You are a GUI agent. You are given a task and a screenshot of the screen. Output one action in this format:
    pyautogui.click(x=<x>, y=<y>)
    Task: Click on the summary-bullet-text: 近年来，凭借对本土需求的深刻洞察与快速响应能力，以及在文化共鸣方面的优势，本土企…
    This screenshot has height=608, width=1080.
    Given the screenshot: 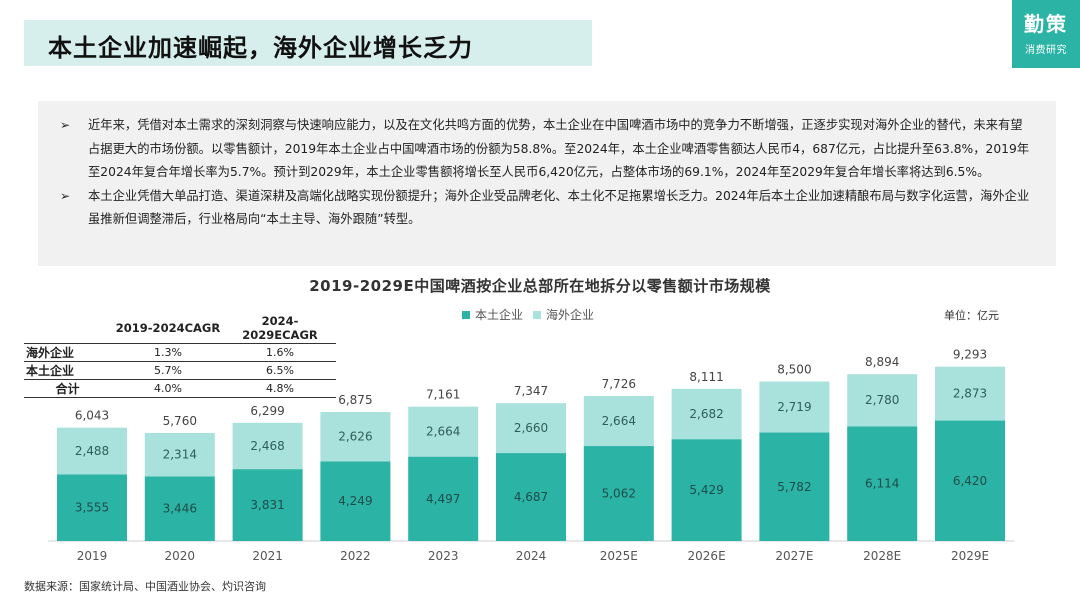 What is the action you would take?
    pyautogui.click(x=559, y=148)
    